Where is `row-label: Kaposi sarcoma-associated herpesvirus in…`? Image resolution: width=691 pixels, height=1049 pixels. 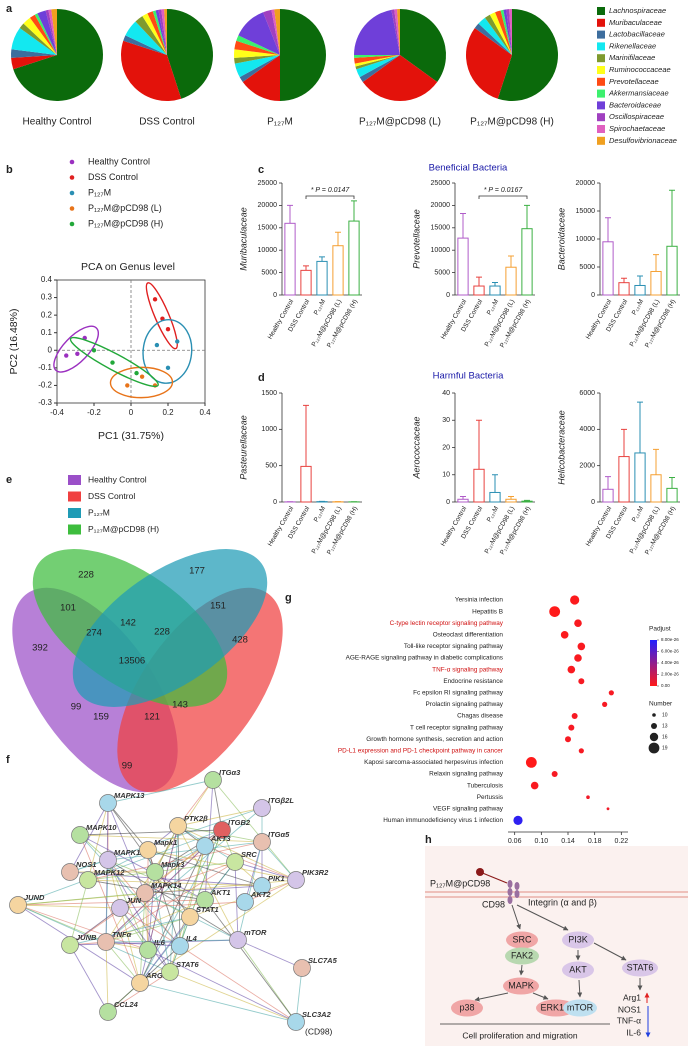 row-label: Kaposi sarcoma-associated herpesvirus in… is located at coordinates (433, 762).